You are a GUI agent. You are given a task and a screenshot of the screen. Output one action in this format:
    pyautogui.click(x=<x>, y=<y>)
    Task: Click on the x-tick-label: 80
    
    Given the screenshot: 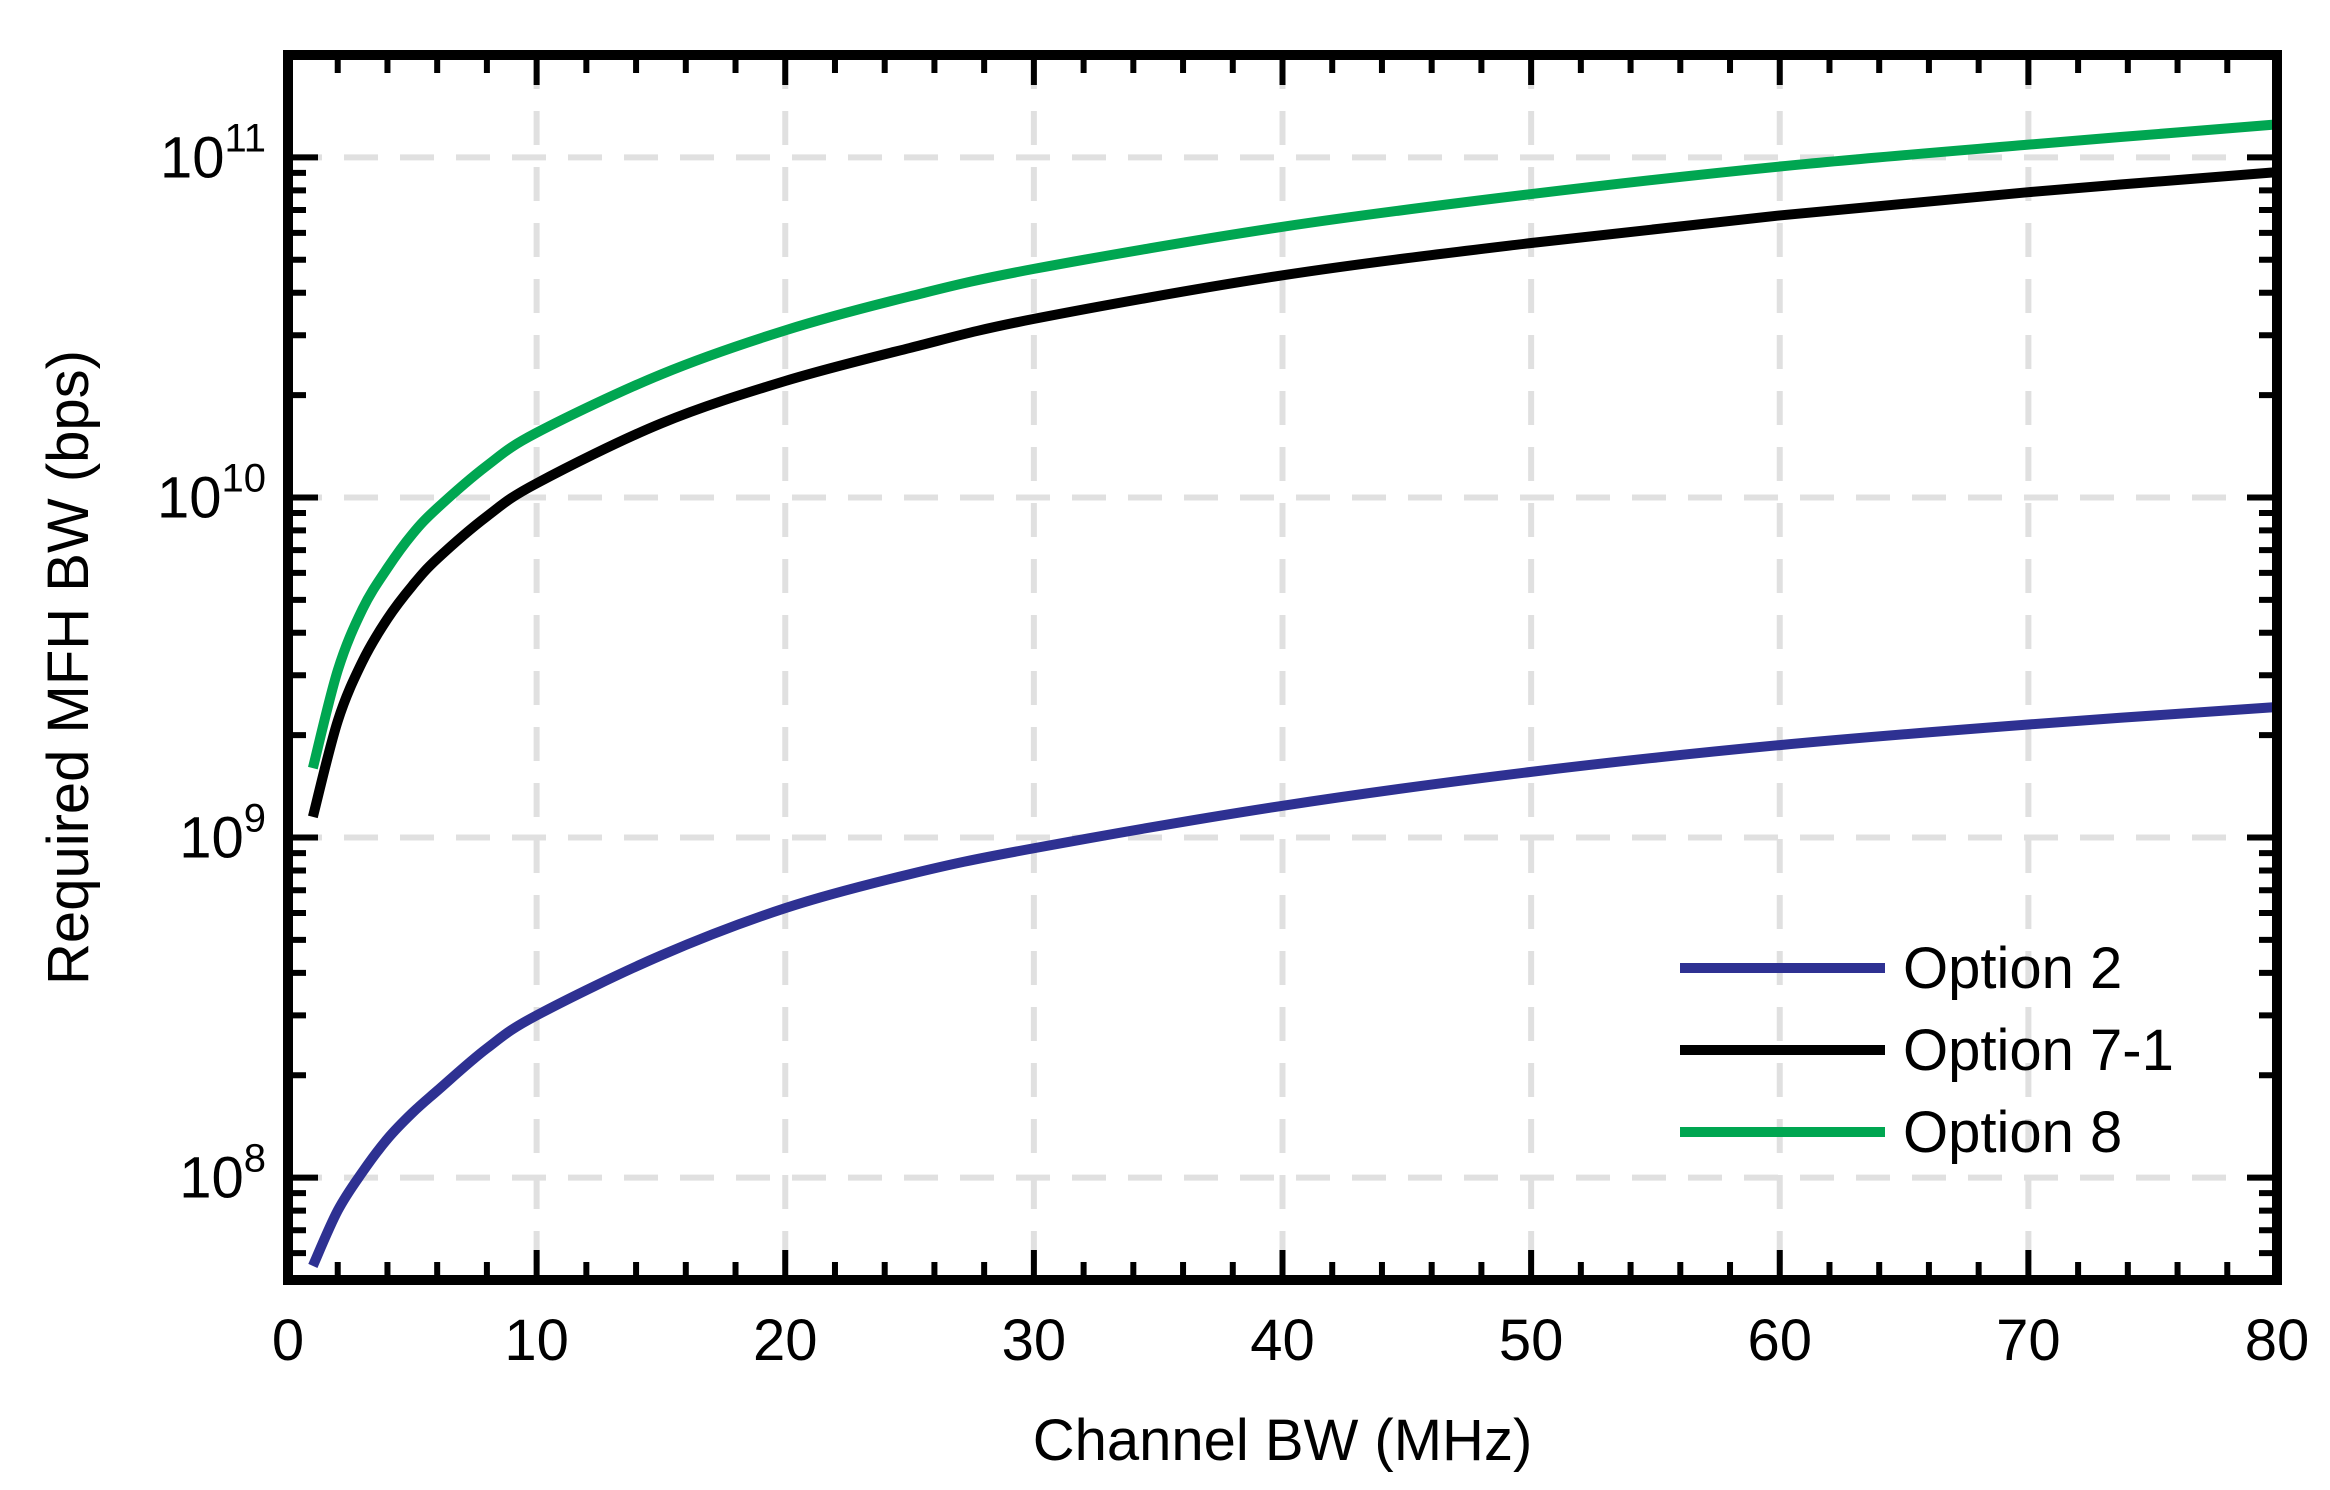 What is the action you would take?
    pyautogui.click(x=2277, y=1340)
    